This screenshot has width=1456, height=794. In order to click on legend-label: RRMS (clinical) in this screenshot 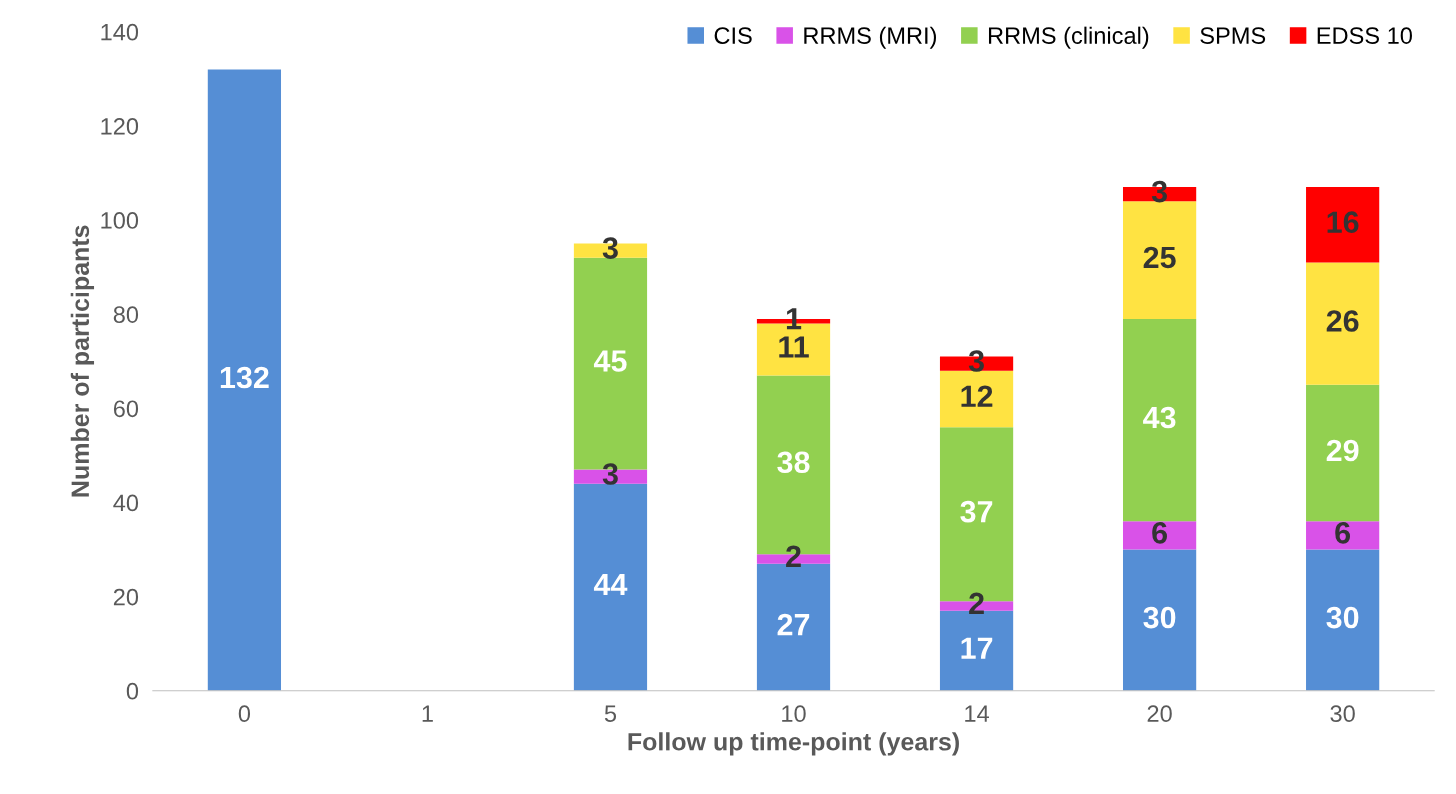, I will do `click(1068, 37)`.